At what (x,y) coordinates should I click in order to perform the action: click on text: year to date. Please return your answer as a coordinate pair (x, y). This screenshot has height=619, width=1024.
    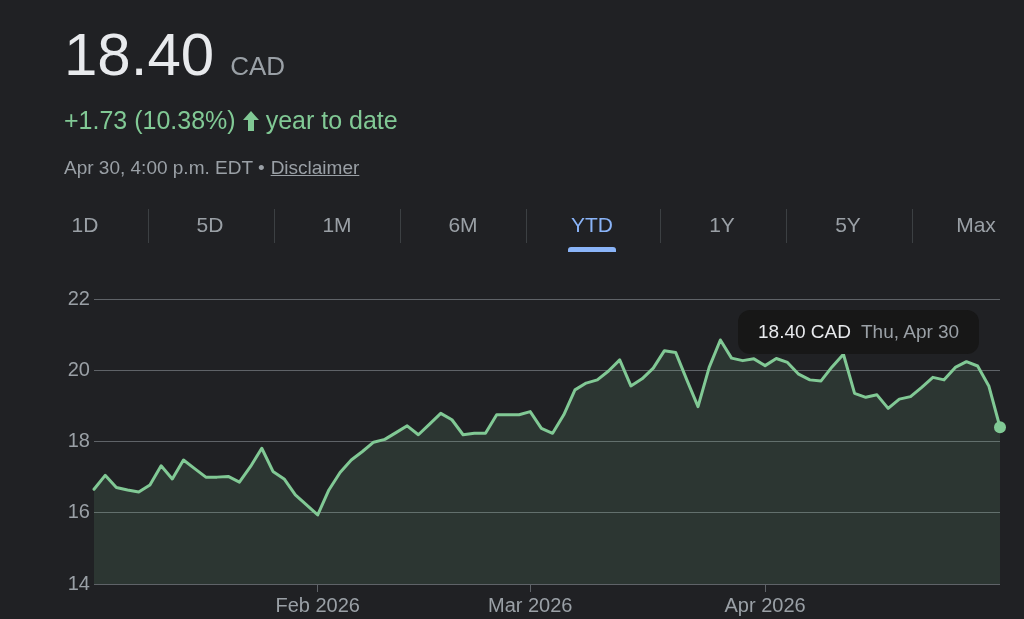
    Looking at the image, I should click on (331, 120).